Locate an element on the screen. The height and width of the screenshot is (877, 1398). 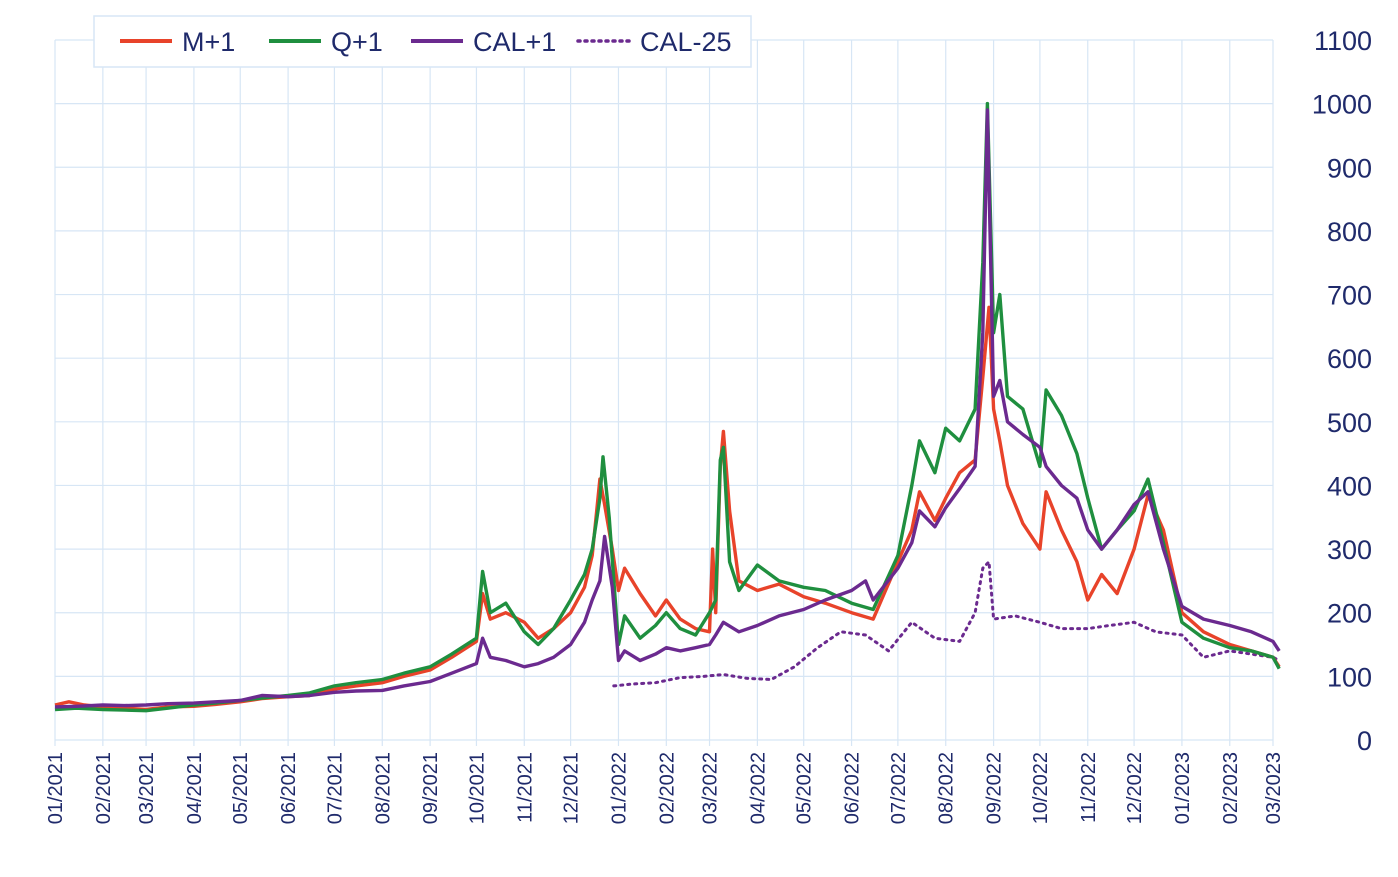
y-tick-label: 1000 is located at coordinates (1342, 105).